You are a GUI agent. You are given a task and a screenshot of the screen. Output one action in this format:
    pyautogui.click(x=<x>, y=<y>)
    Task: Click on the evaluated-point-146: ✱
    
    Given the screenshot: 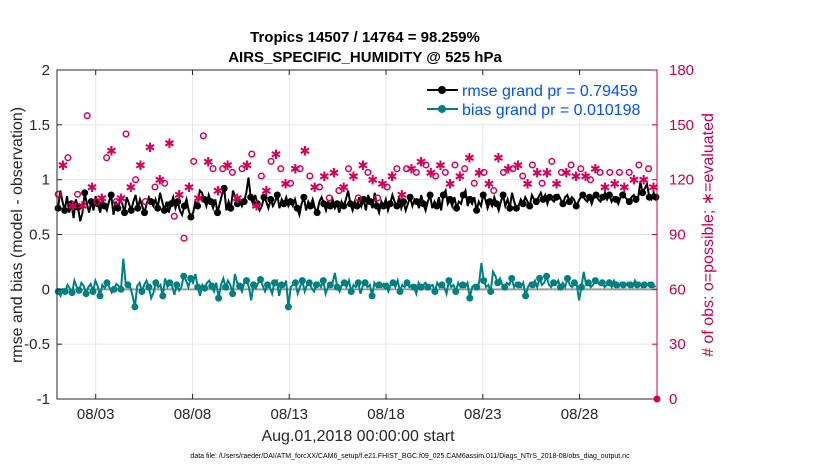 What is the action you would take?
    pyautogui.click(x=411, y=170)
    